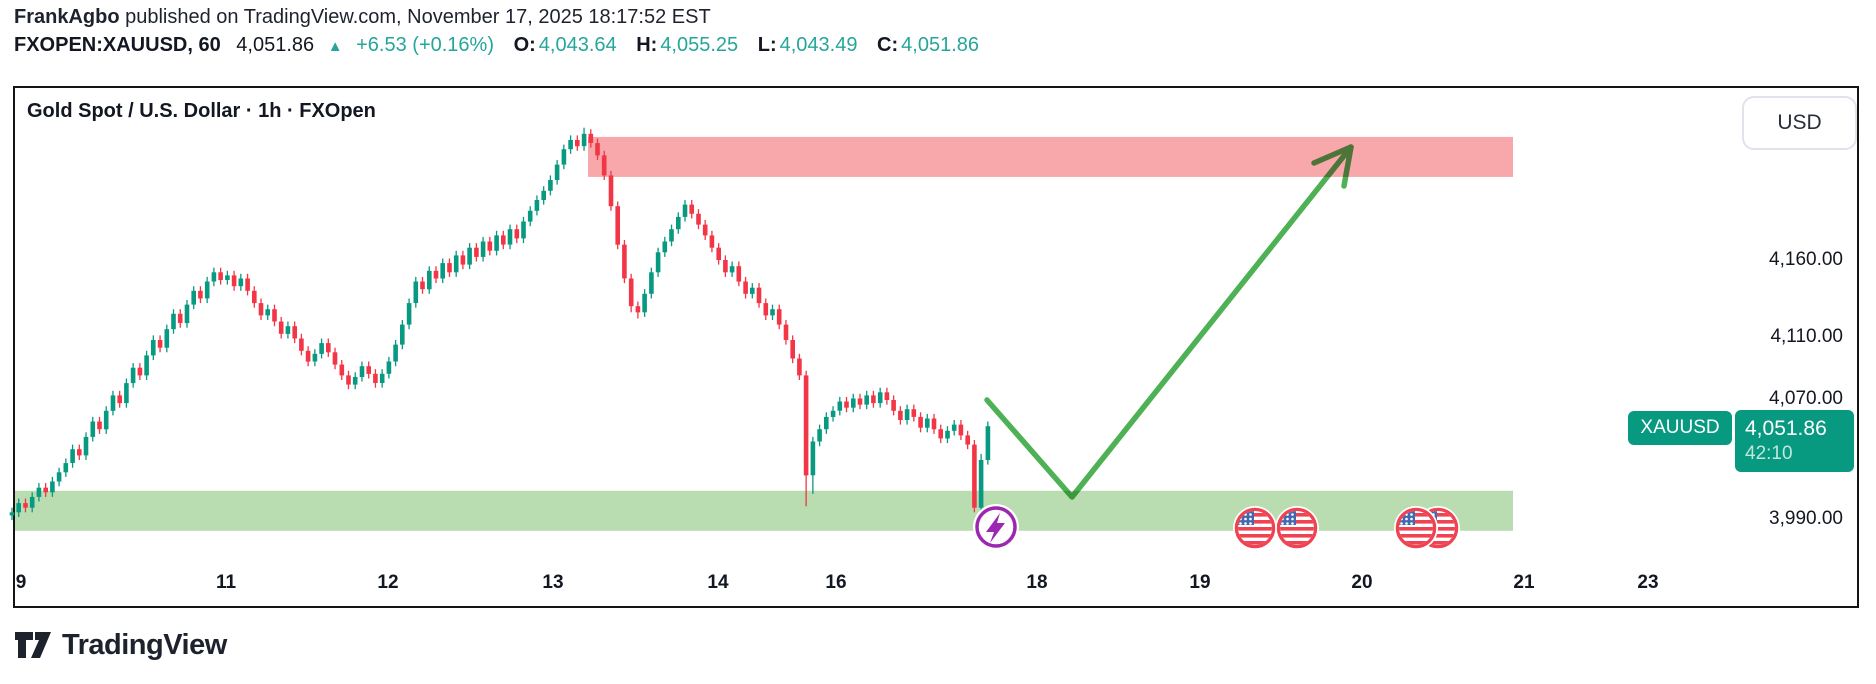 This screenshot has height=684, width=1876. Describe the element at coordinates (524, 45) in the screenshot. I see `open-label: O:` at that location.